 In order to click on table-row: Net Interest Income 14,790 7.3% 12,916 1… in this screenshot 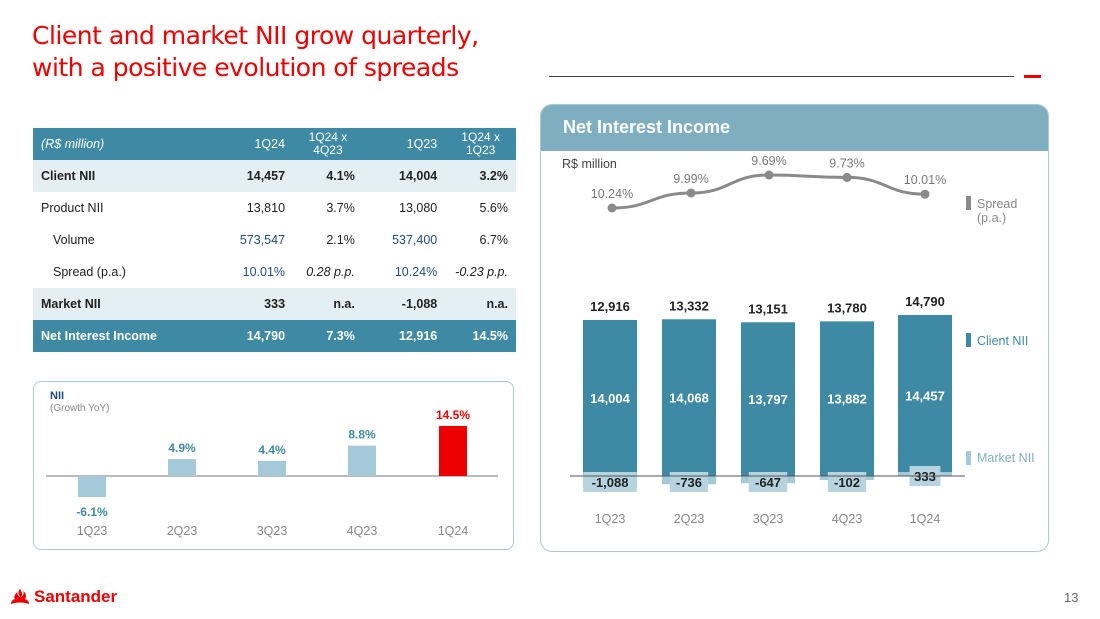, I will do `click(274, 336)`.